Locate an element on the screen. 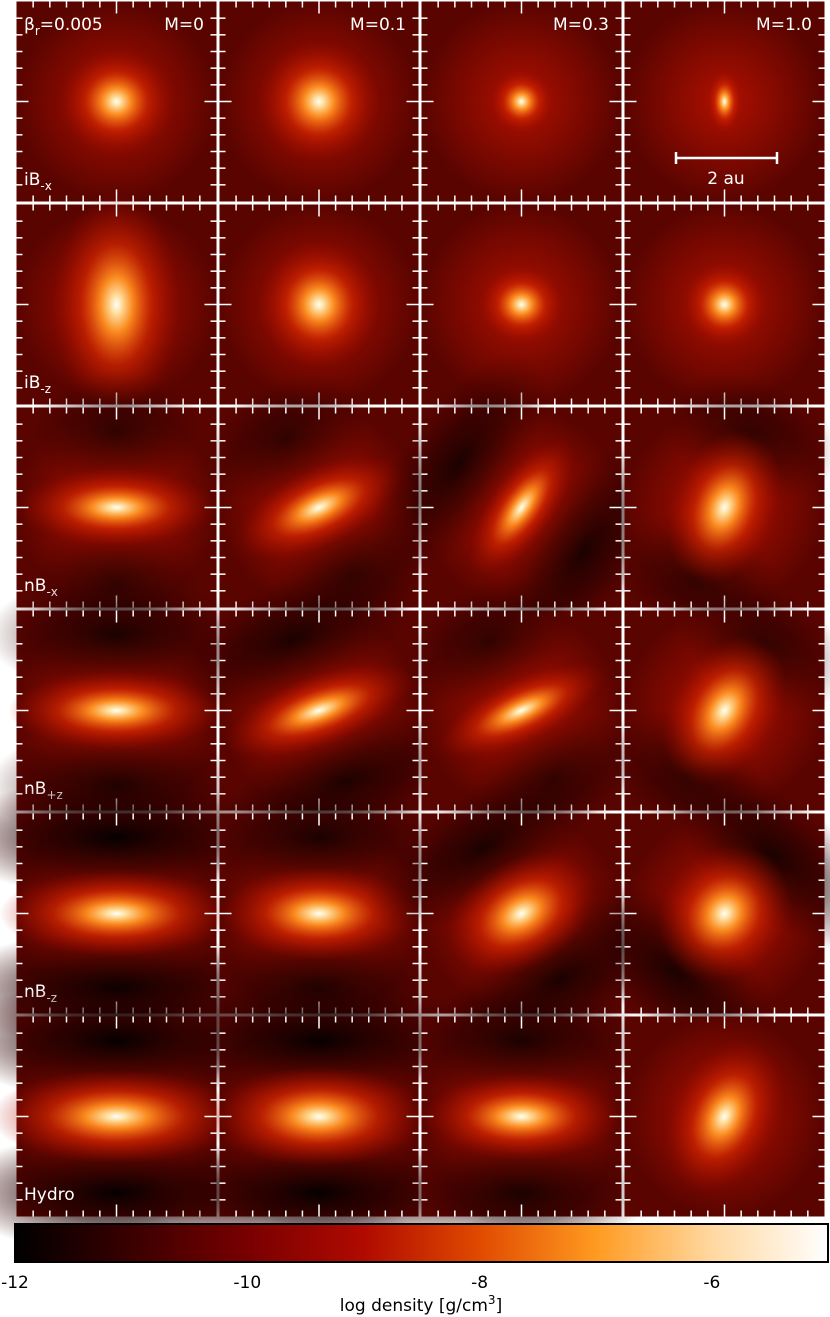  panel: M=1.0 is located at coordinates (724, 101).